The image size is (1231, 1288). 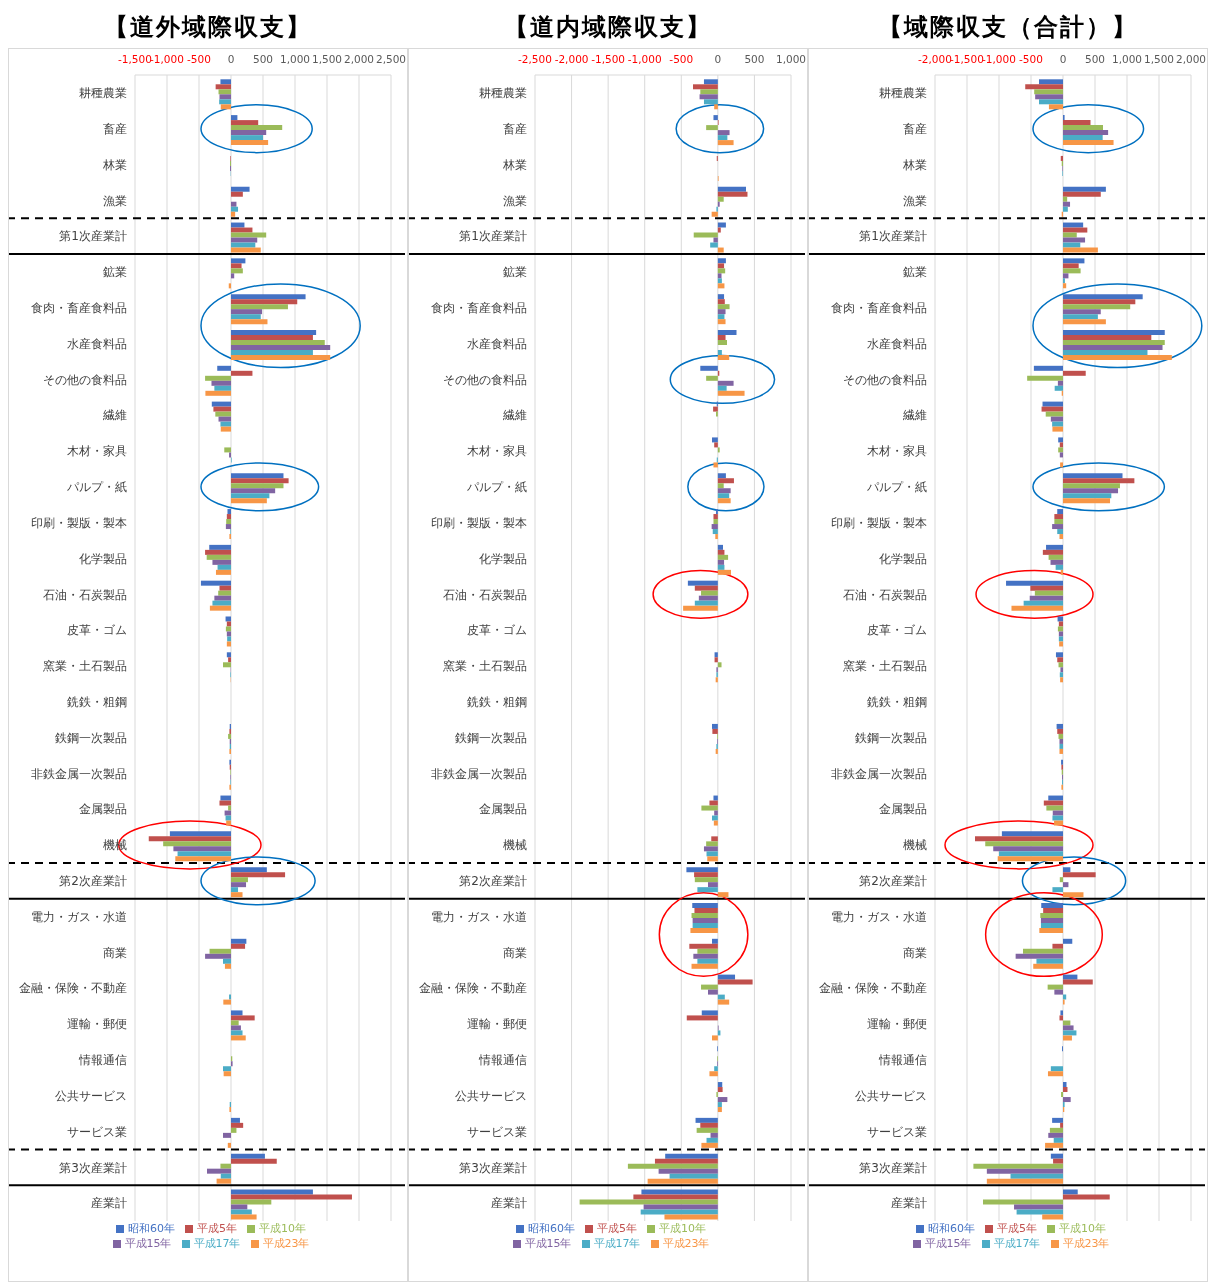 I want to click on x-tick-label: 2,000, so click(x=1191, y=59).